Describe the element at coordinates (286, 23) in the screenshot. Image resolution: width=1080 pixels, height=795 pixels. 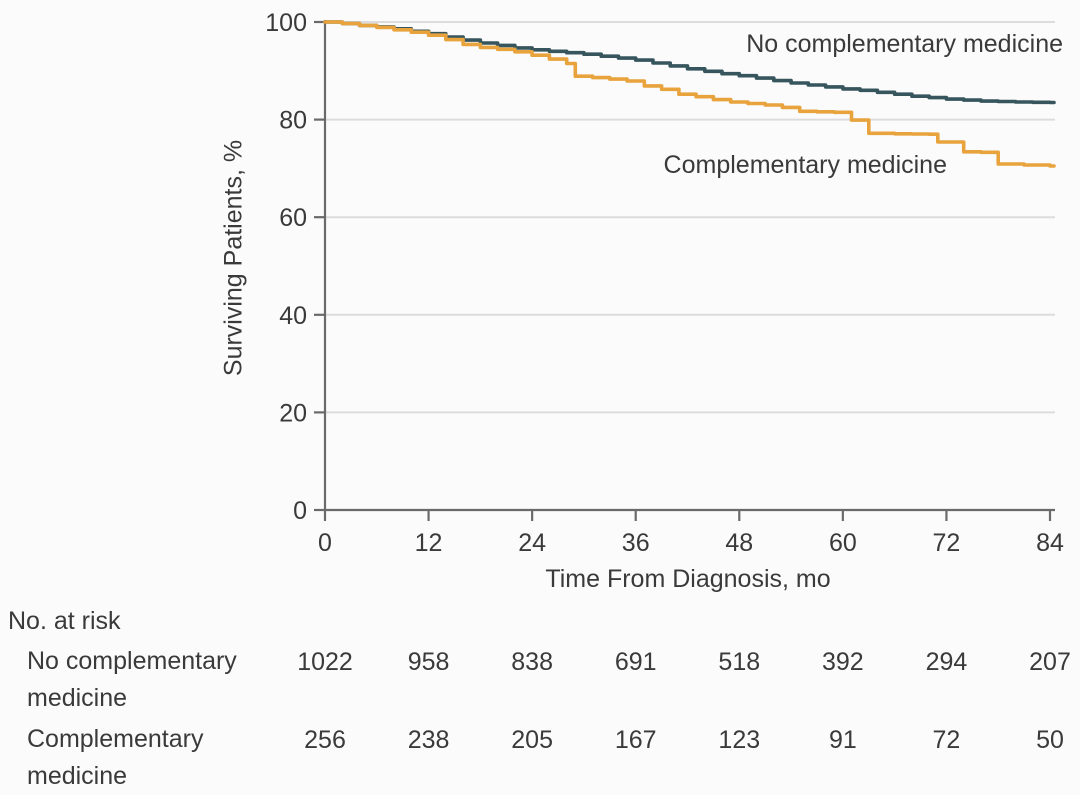
I see `y-tick-label: 100` at that location.